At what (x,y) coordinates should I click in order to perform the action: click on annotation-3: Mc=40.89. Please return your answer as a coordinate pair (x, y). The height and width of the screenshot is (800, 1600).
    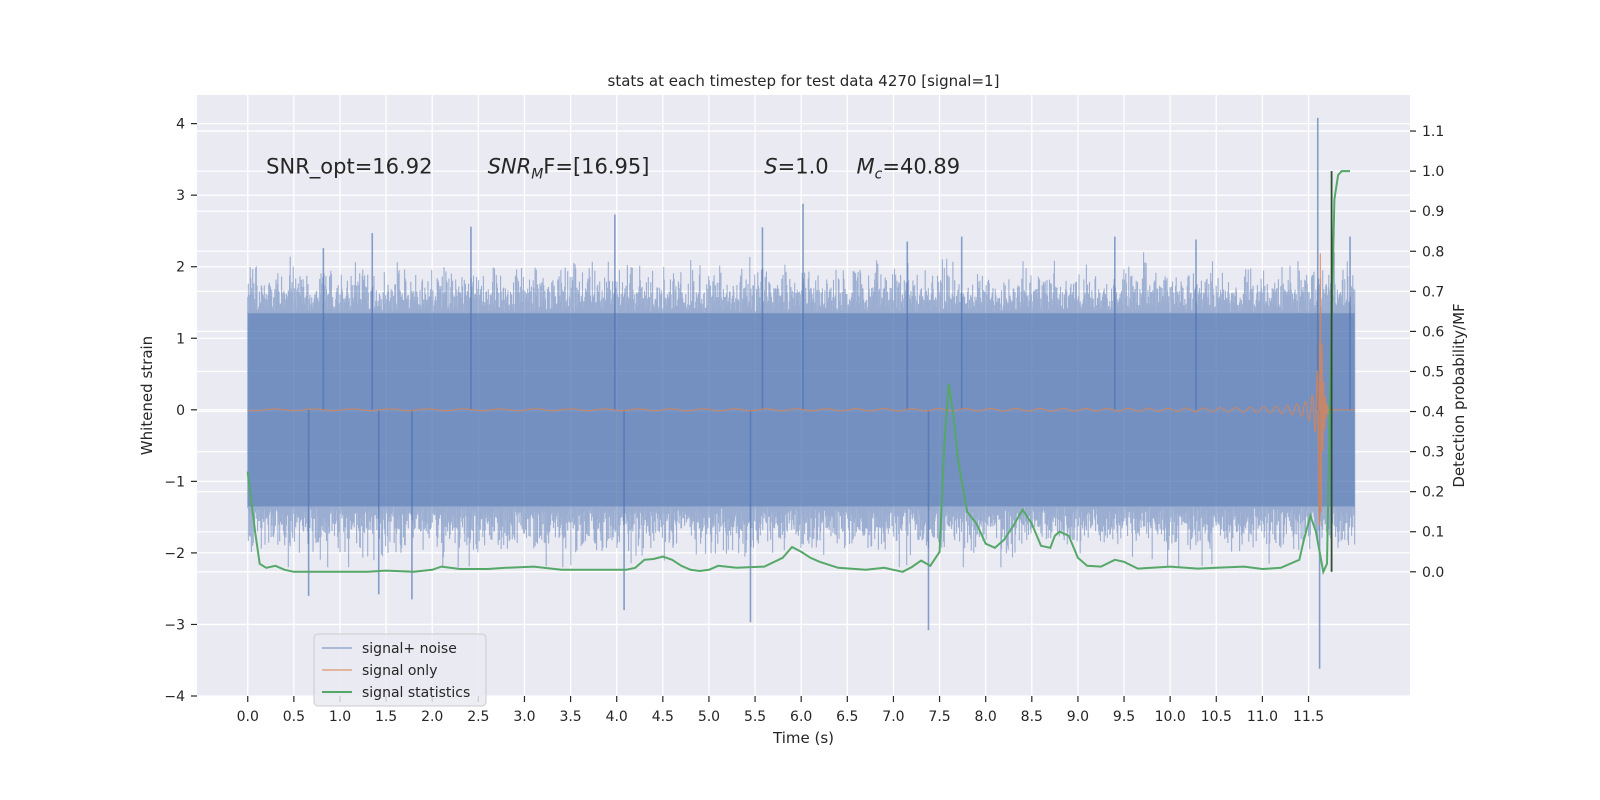
    Looking at the image, I should click on (909, 169).